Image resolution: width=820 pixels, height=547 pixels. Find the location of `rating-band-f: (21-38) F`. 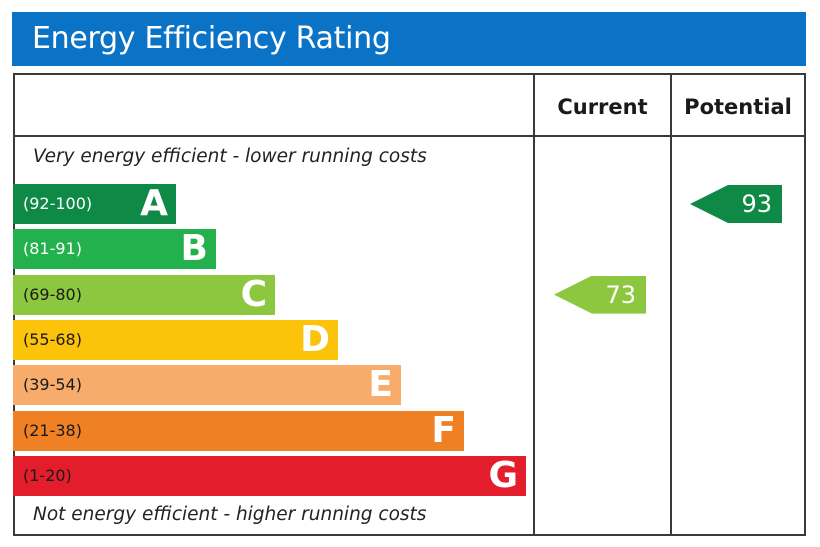

rating-band-f: (21-38) F is located at coordinates (238, 430).